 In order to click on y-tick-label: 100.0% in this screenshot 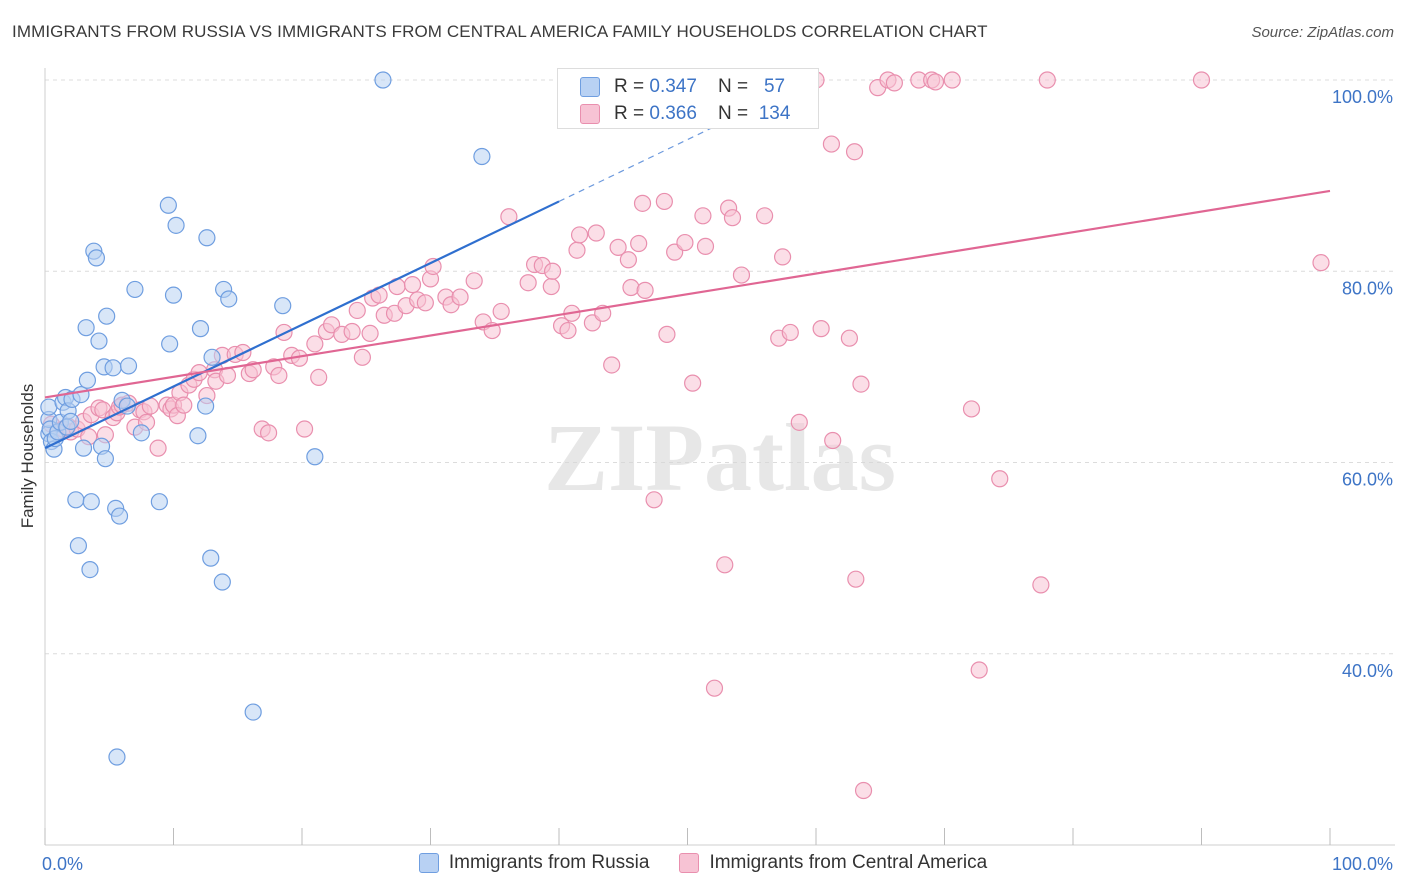, I will do `click(1362, 97)`.